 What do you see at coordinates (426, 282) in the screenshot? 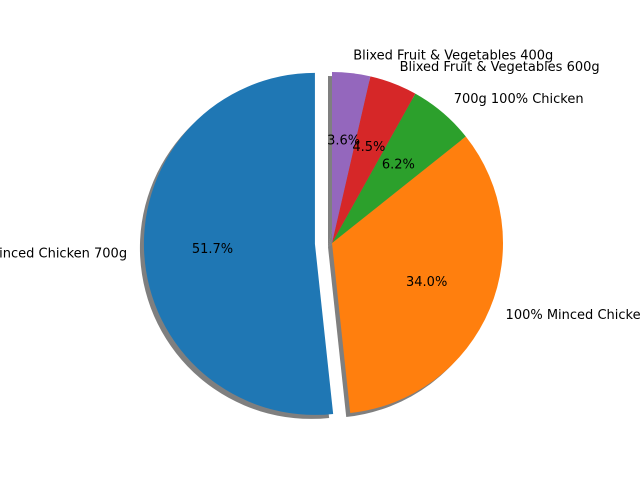
I see `percent-label-100-minced-chicken: 34.0%` at bounding box center [426, 282].